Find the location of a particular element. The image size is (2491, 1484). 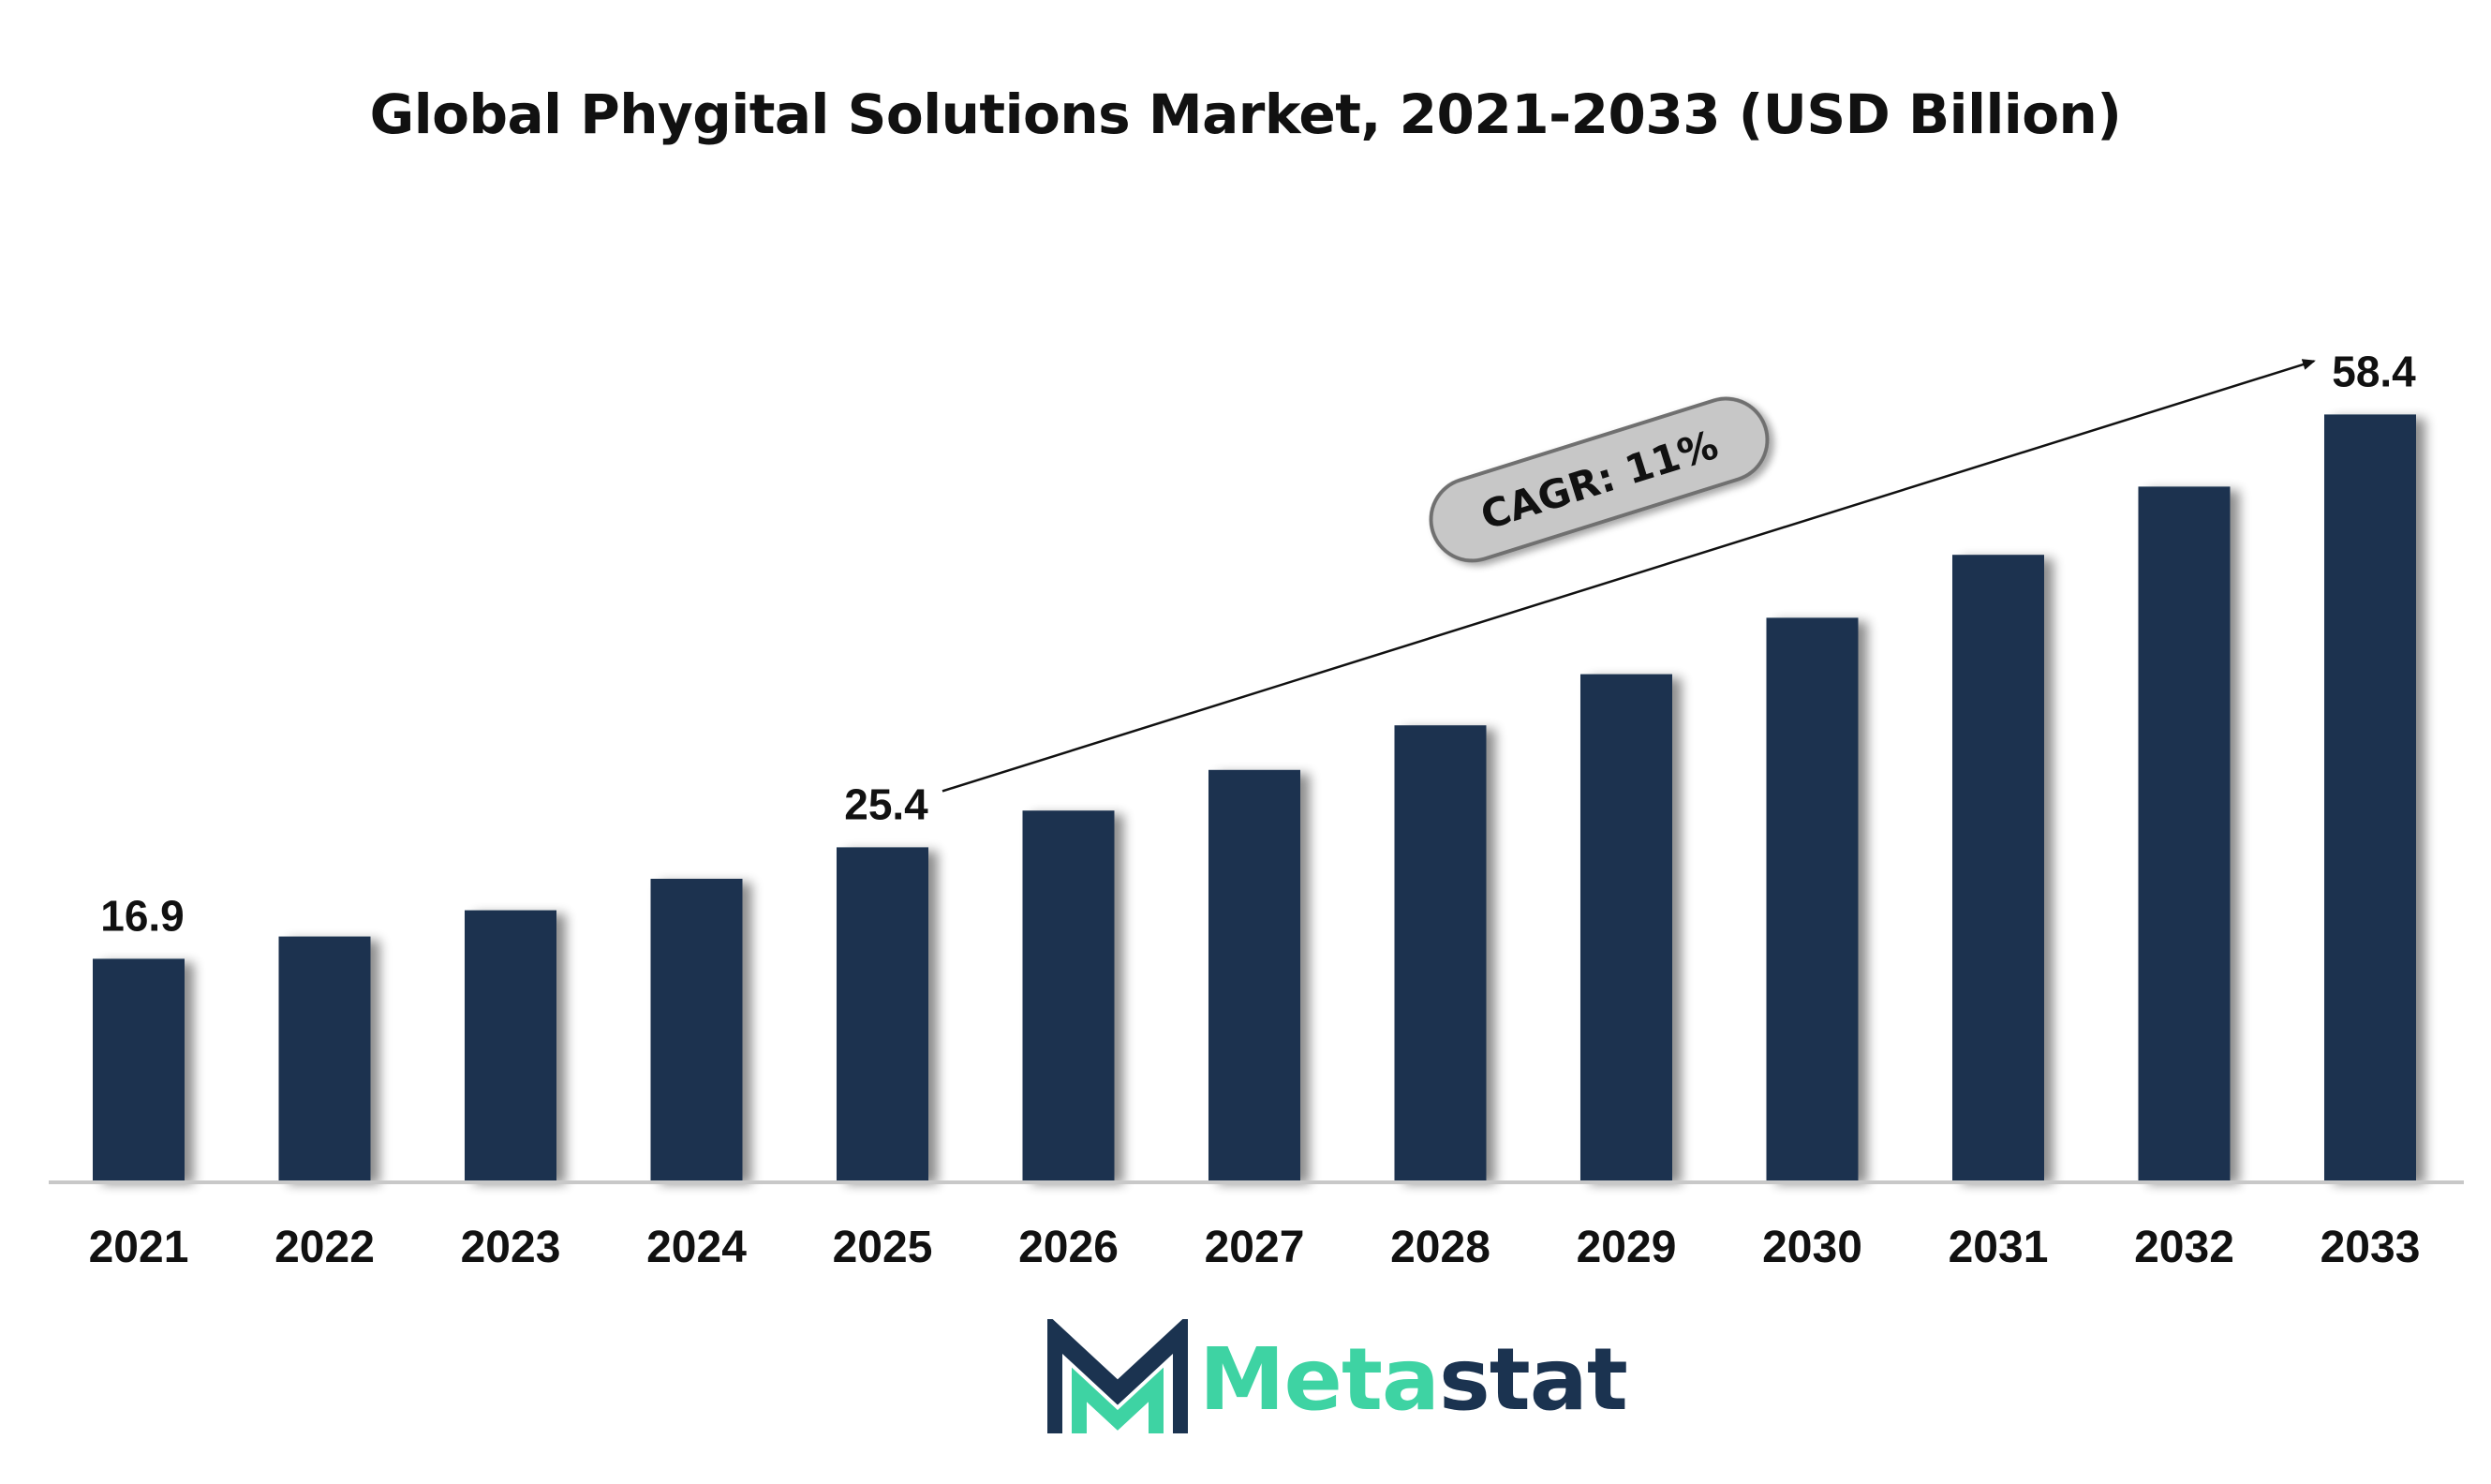

metastat-logo-text: Metastat is located at coordinates (1414, 1380).